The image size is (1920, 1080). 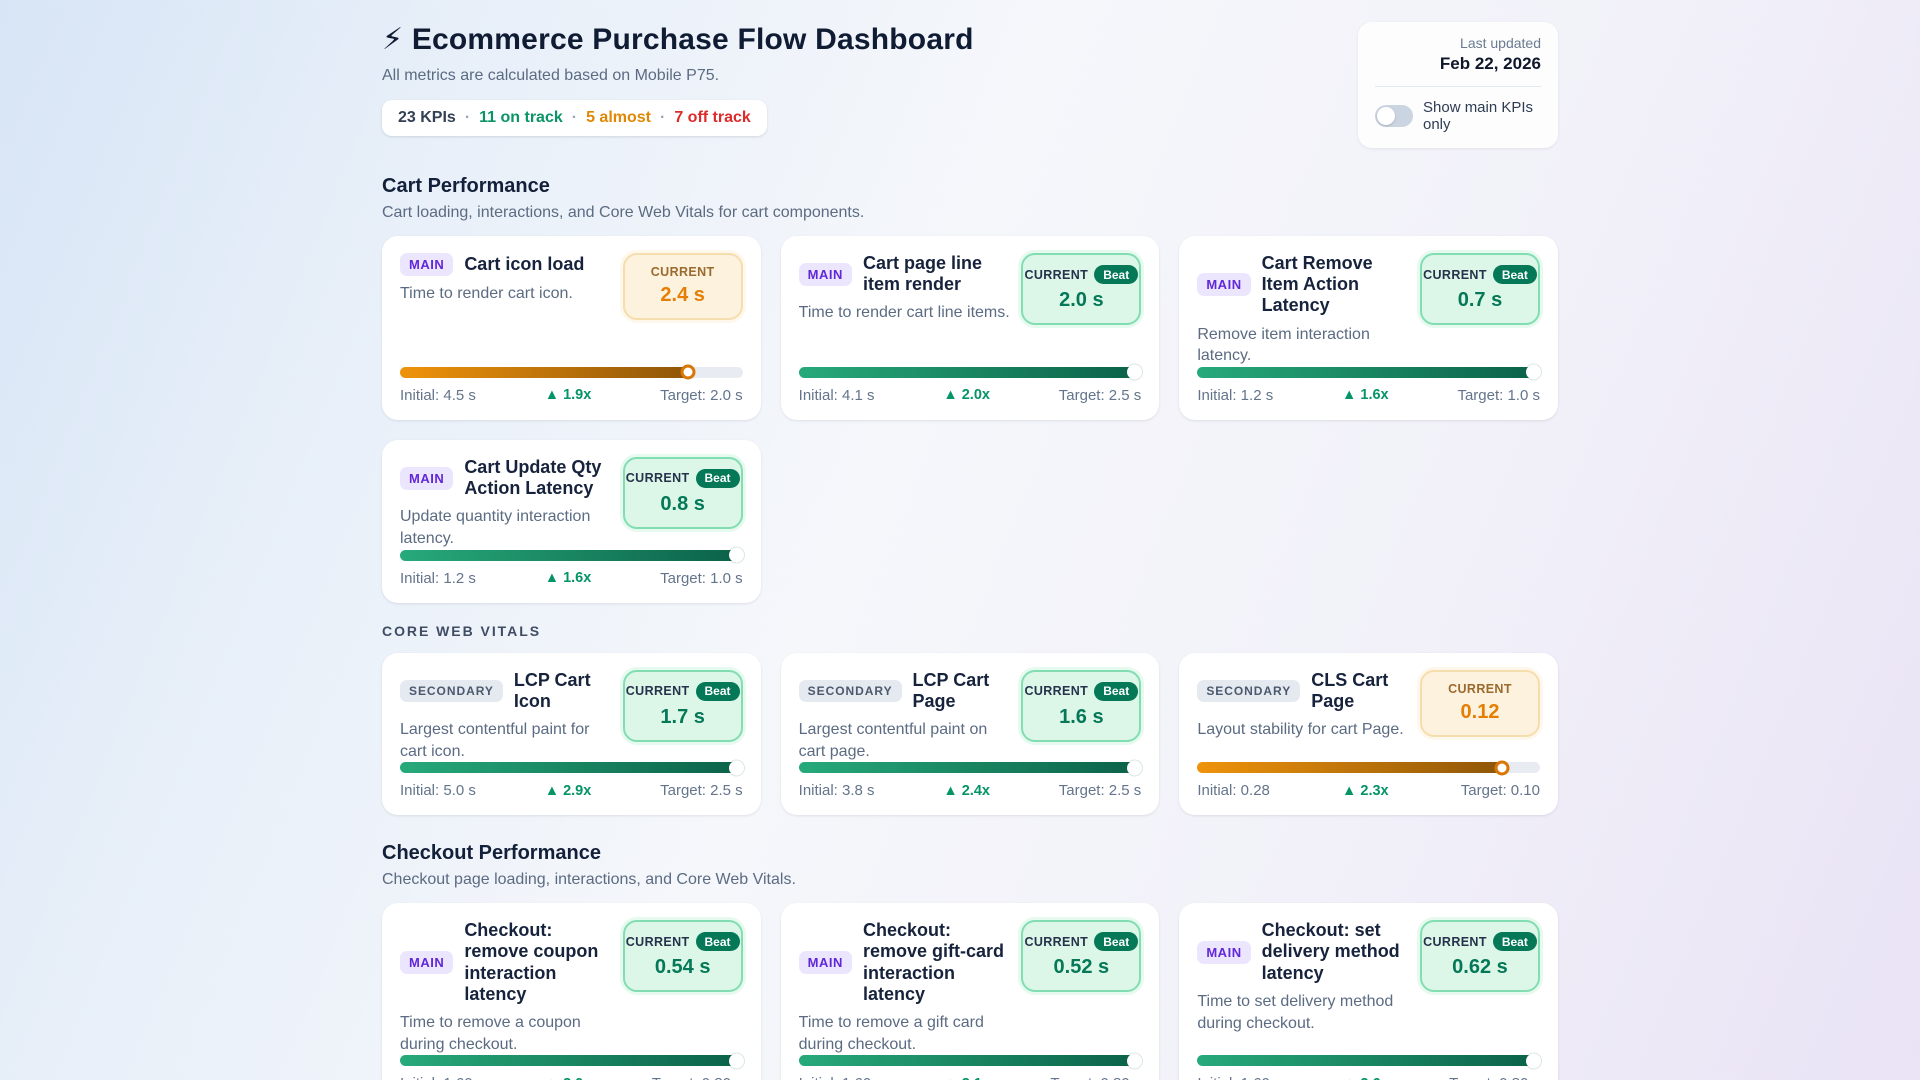 I want to click on kpi-card-footer: Initial: 4.1 s ▲ 2.0x Target: 2.5 s, so click(x=970, y=395).